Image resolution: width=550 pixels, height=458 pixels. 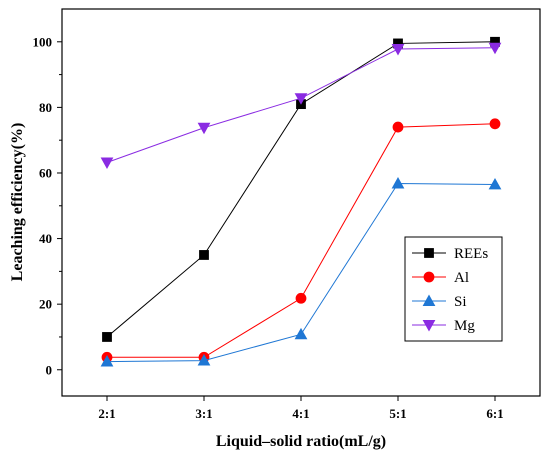 I want to click on y-tick-label: 40, so click(x=45, y=238).